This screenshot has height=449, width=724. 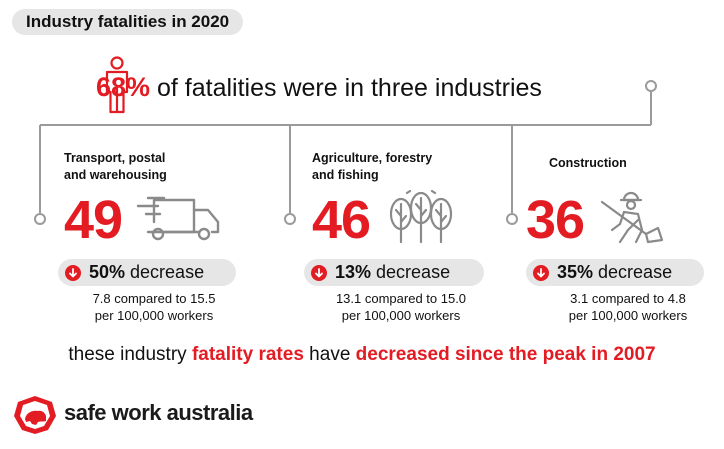 What do you see at coordinates (93, 220) in the screenshot?
I see `fatality-count-transport: 49` at bounding box center [93, 220].